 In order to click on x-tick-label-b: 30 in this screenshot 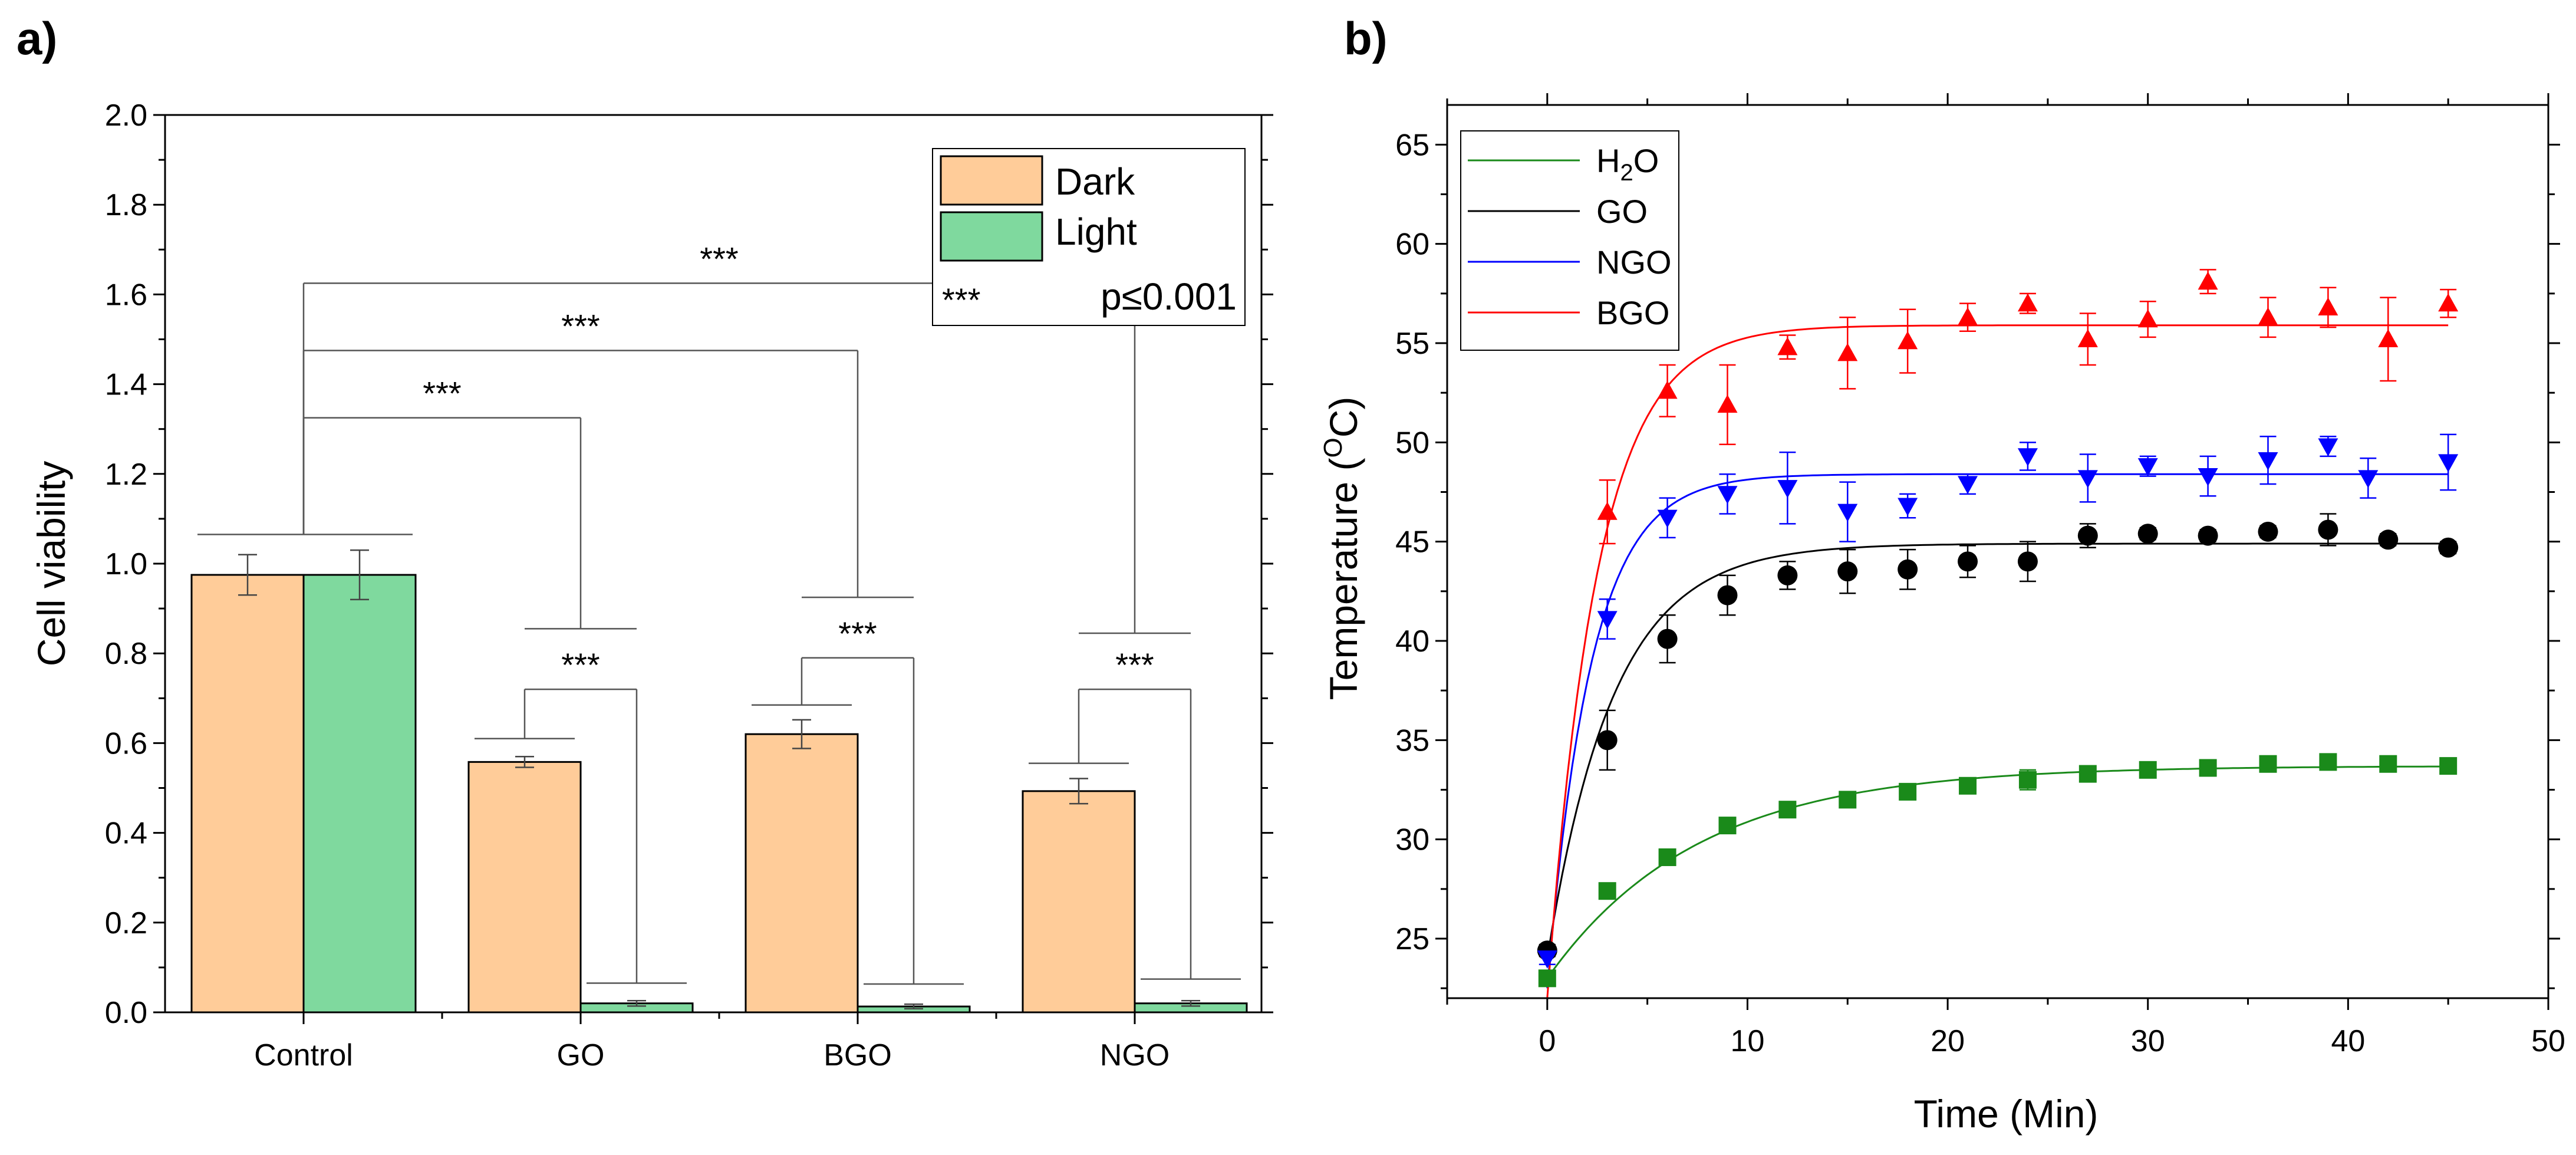, I will do `click(2148, 1041)`.